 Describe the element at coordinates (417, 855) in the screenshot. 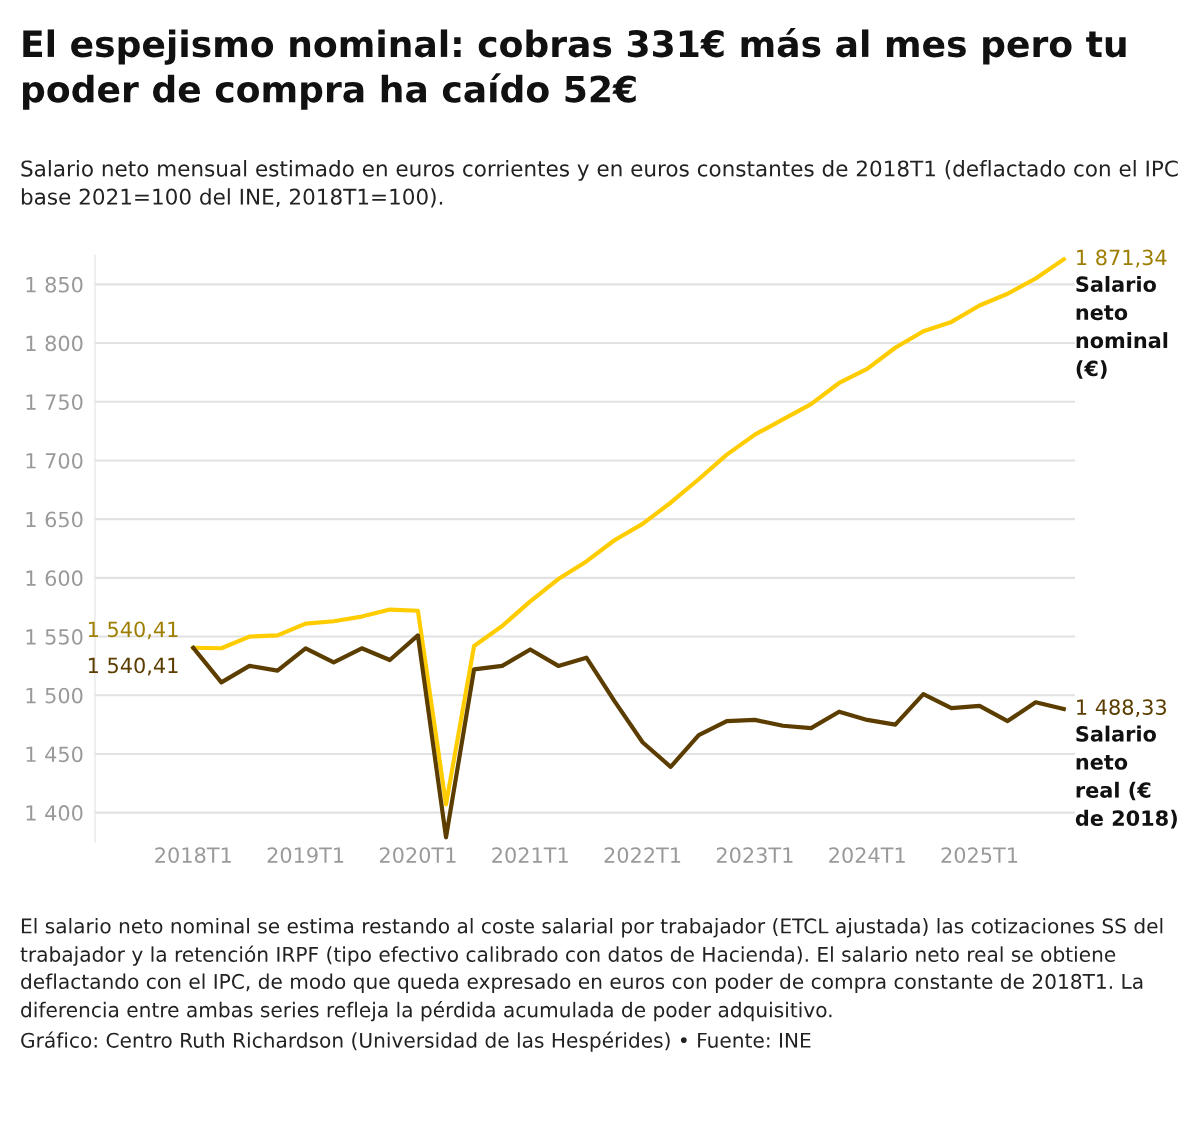

I see `x-tick-label: 2020T1` at that location.